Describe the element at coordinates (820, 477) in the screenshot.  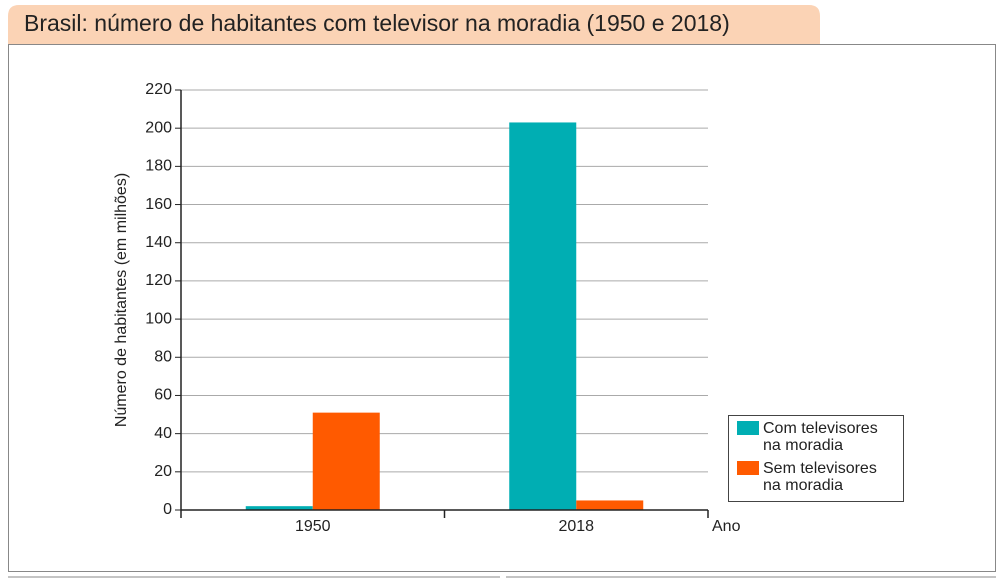
I see `legend-label: Sem televisores na moradia` at that location.